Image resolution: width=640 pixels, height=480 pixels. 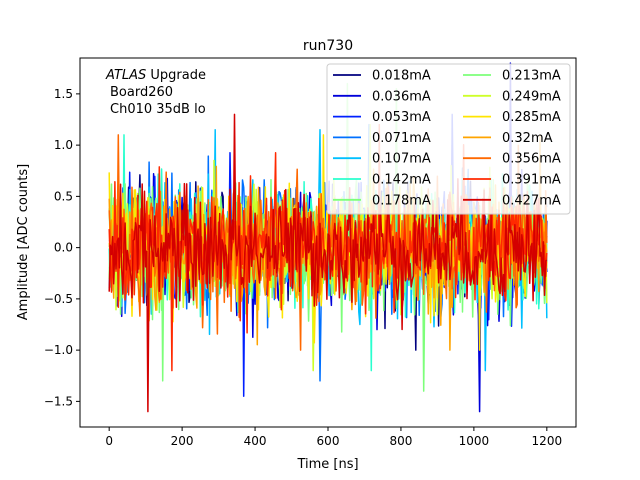 What do you see at coordinates (255, 441) in the screenshot?
I see `x-tick-label: 400` at bounding box center [255, 441].